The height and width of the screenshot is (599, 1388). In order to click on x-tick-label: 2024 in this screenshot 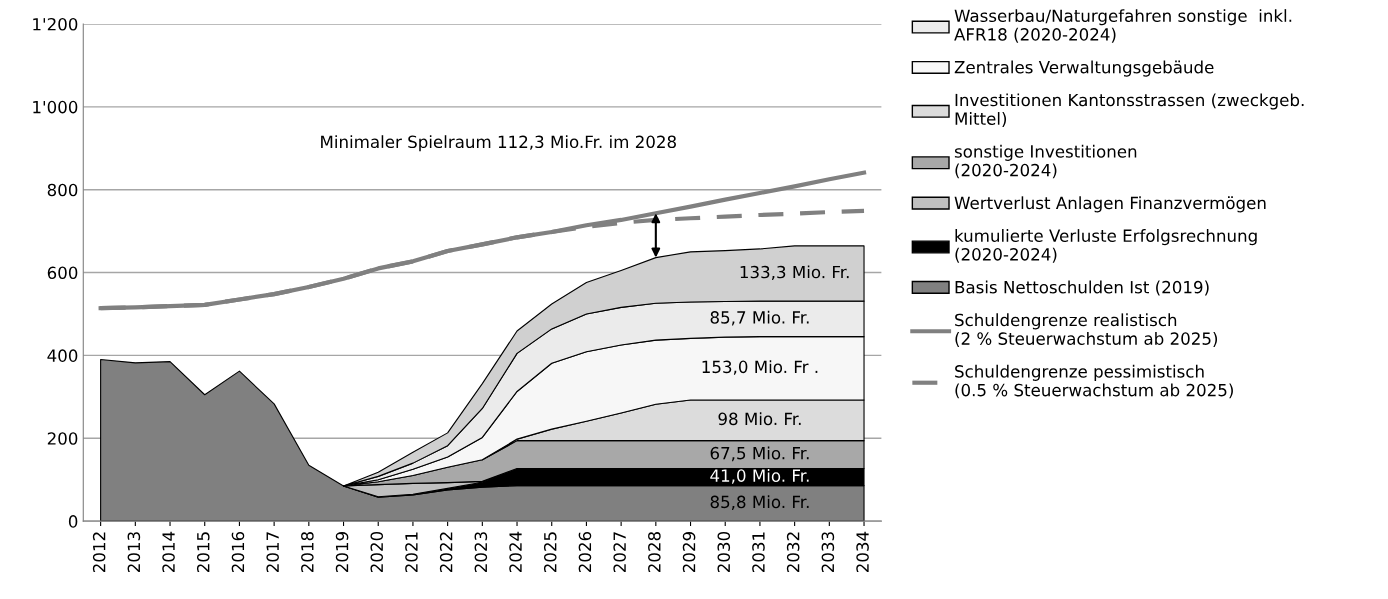, I will do `click(515, 552)`.